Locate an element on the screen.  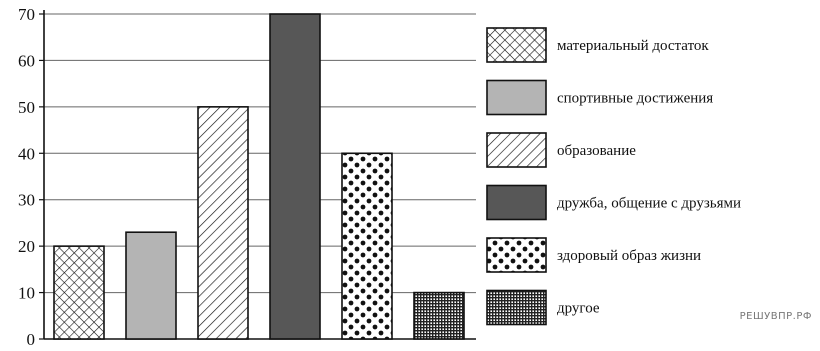
y-tick-label: 10 is located at coordinates (26, 293).